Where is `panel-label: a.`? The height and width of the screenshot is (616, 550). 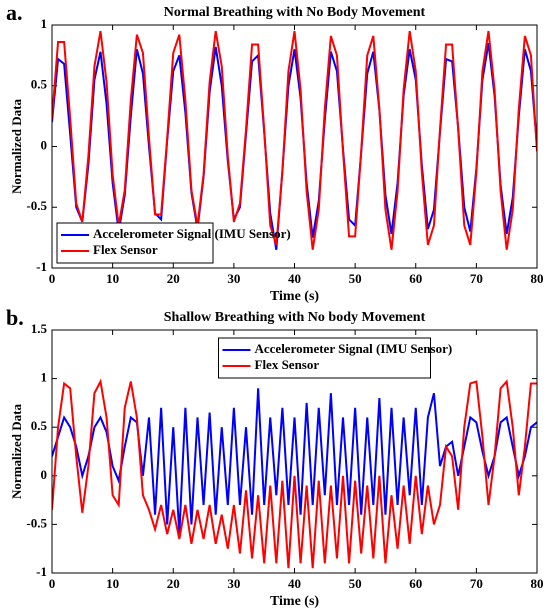
panel-label: a. is located at coordinates (14, 12).